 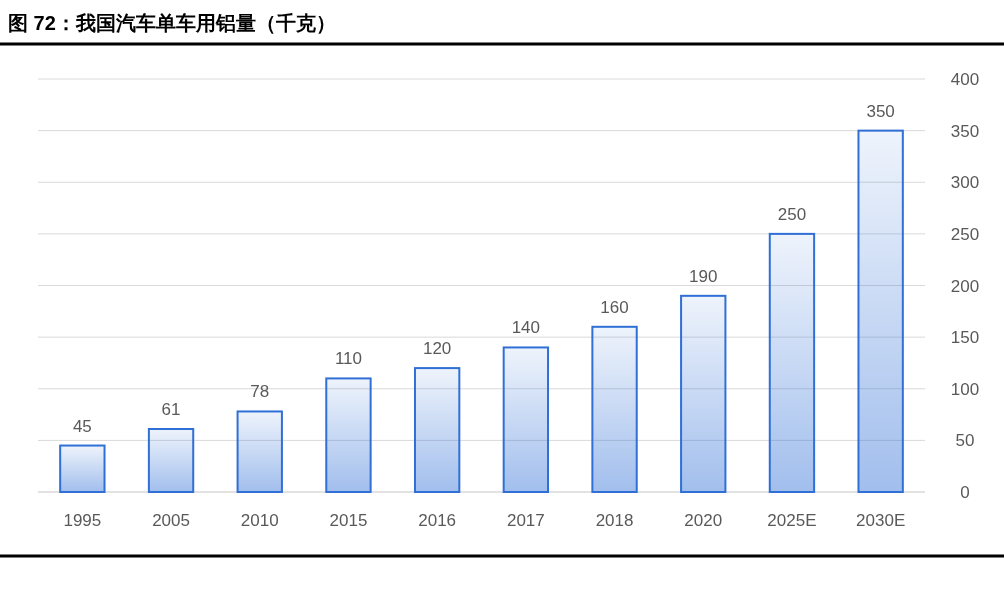 I want to click on x-tick-label: 2018, so click(x=614, y=520).